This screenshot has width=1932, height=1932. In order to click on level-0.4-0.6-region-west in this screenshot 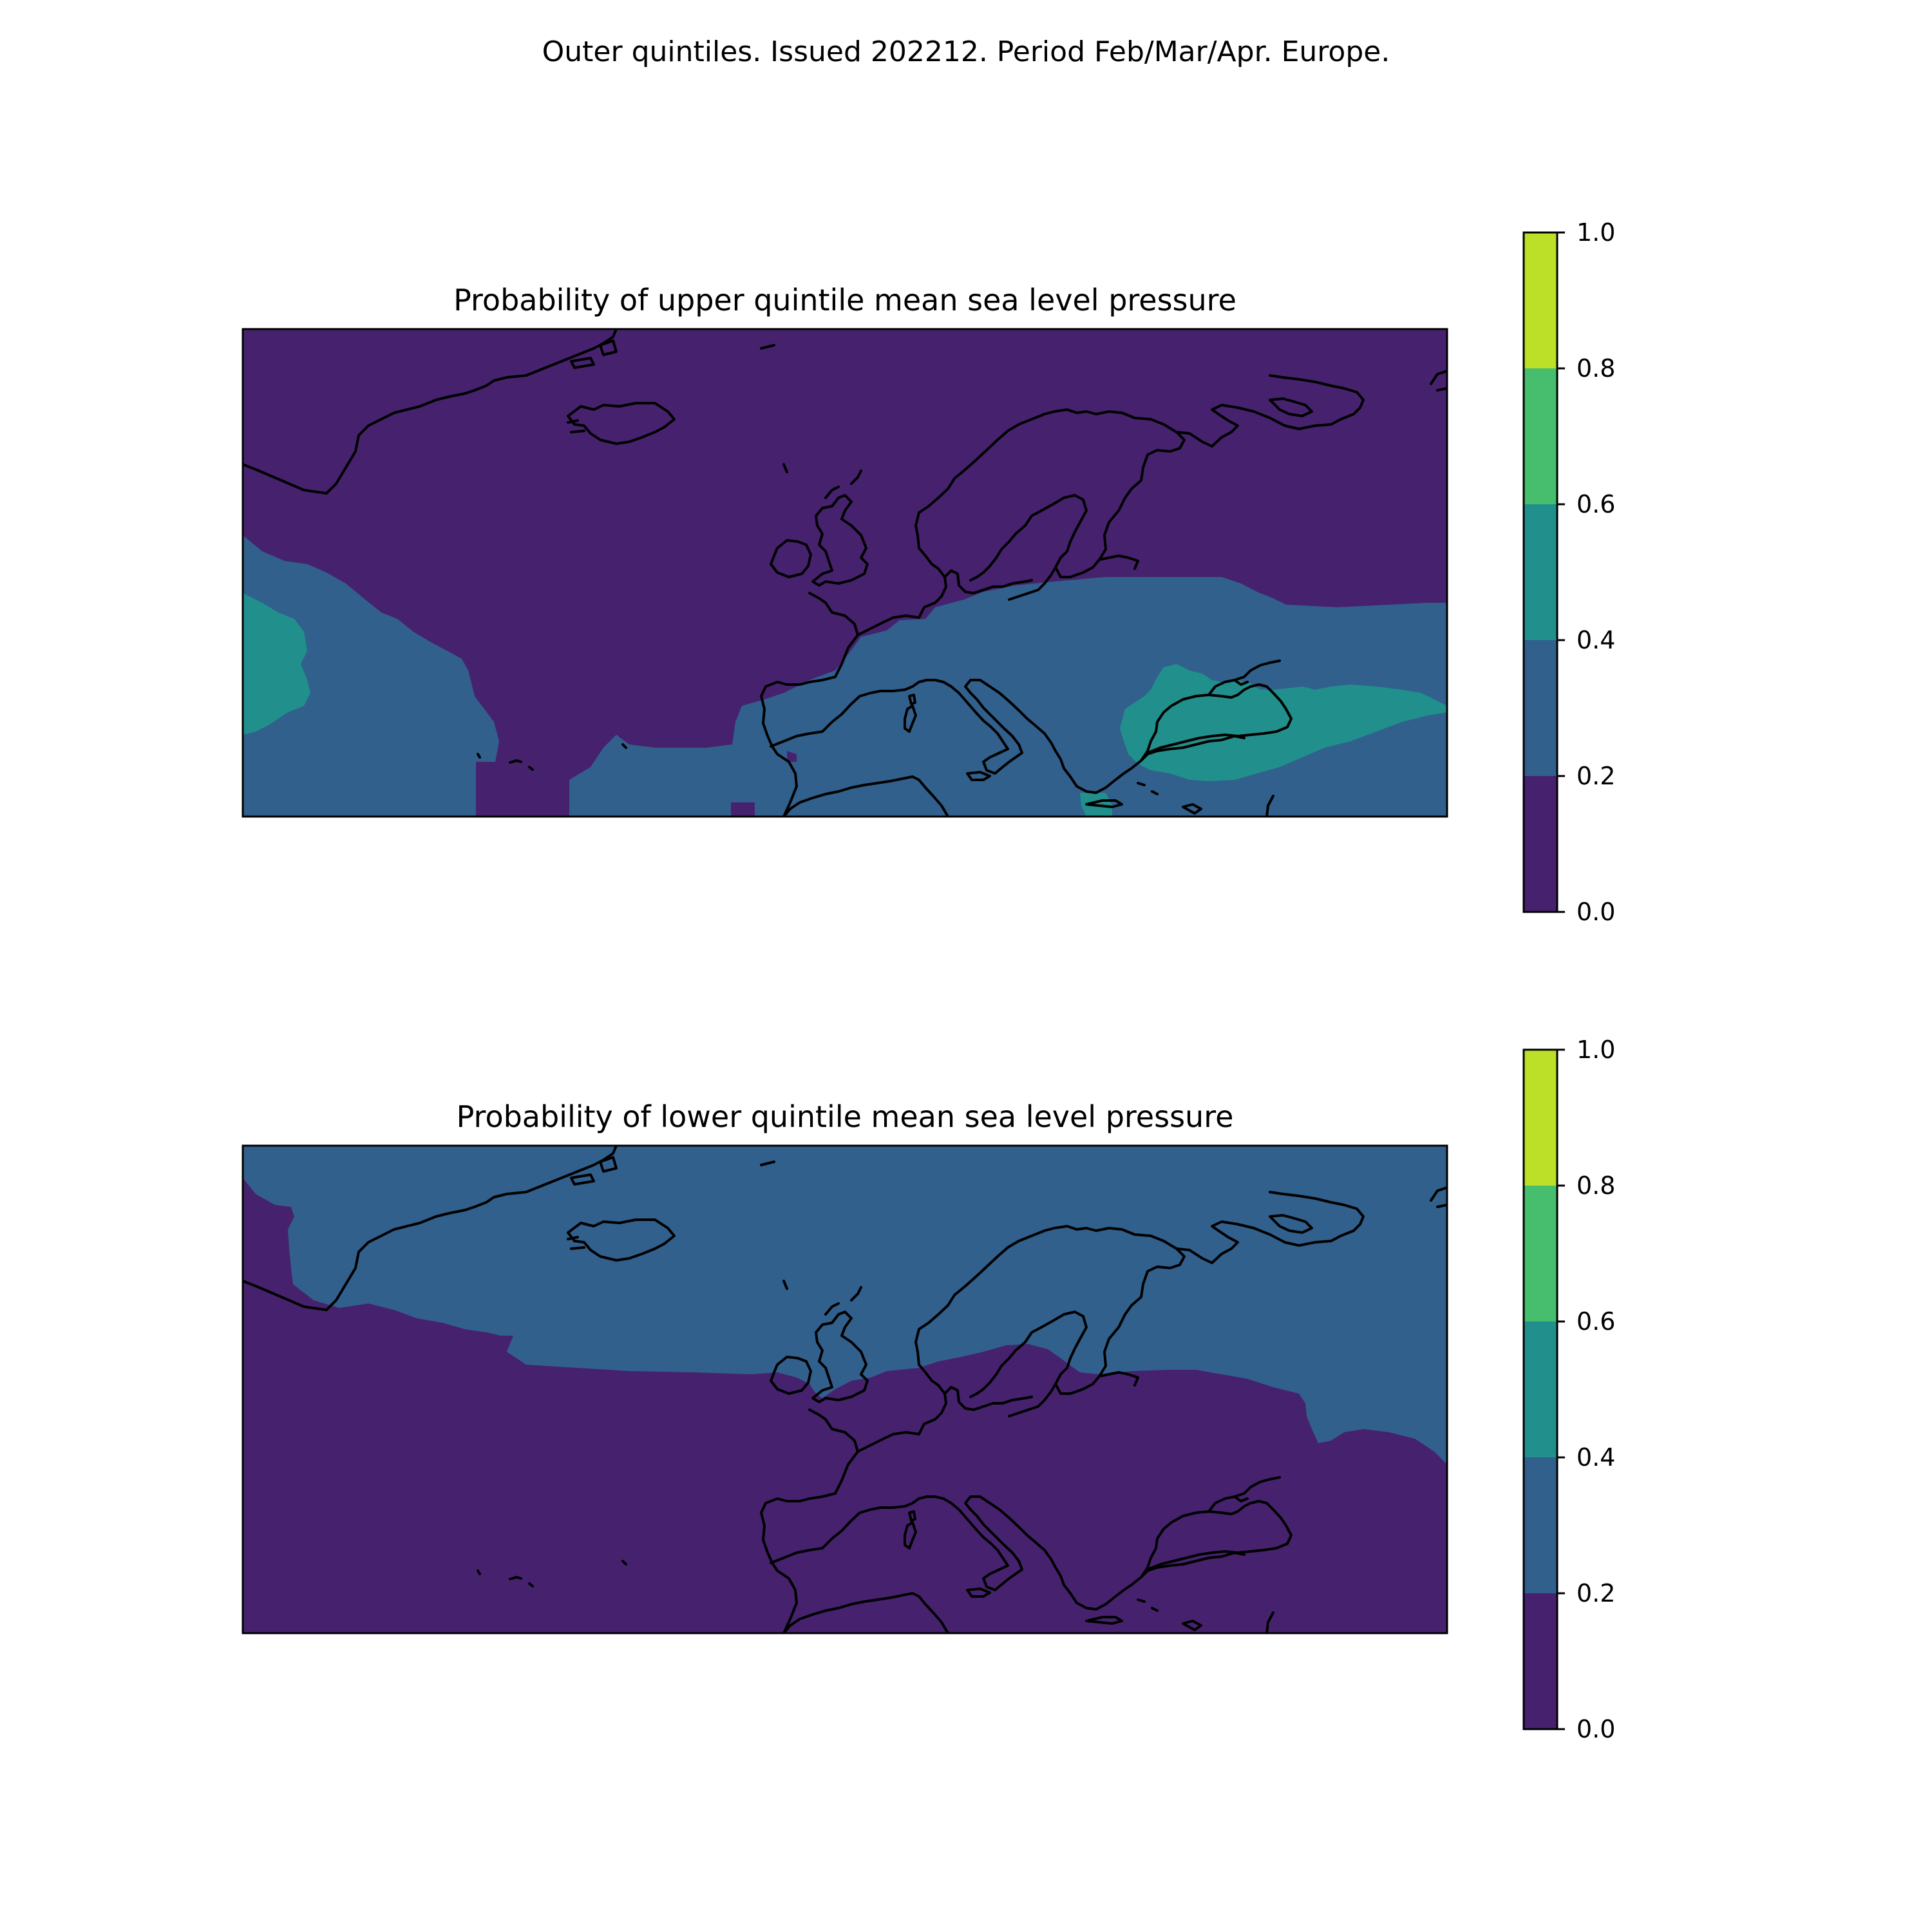, I will do `click(277, 664)`.